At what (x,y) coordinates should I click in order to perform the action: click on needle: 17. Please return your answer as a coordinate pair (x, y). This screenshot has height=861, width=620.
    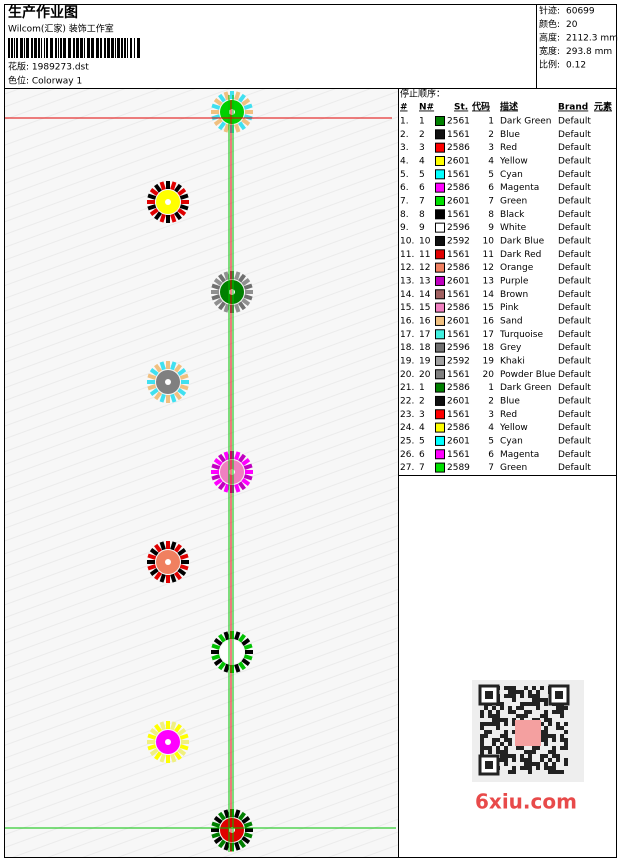
    Looking at the image, I should click on (424, 335).